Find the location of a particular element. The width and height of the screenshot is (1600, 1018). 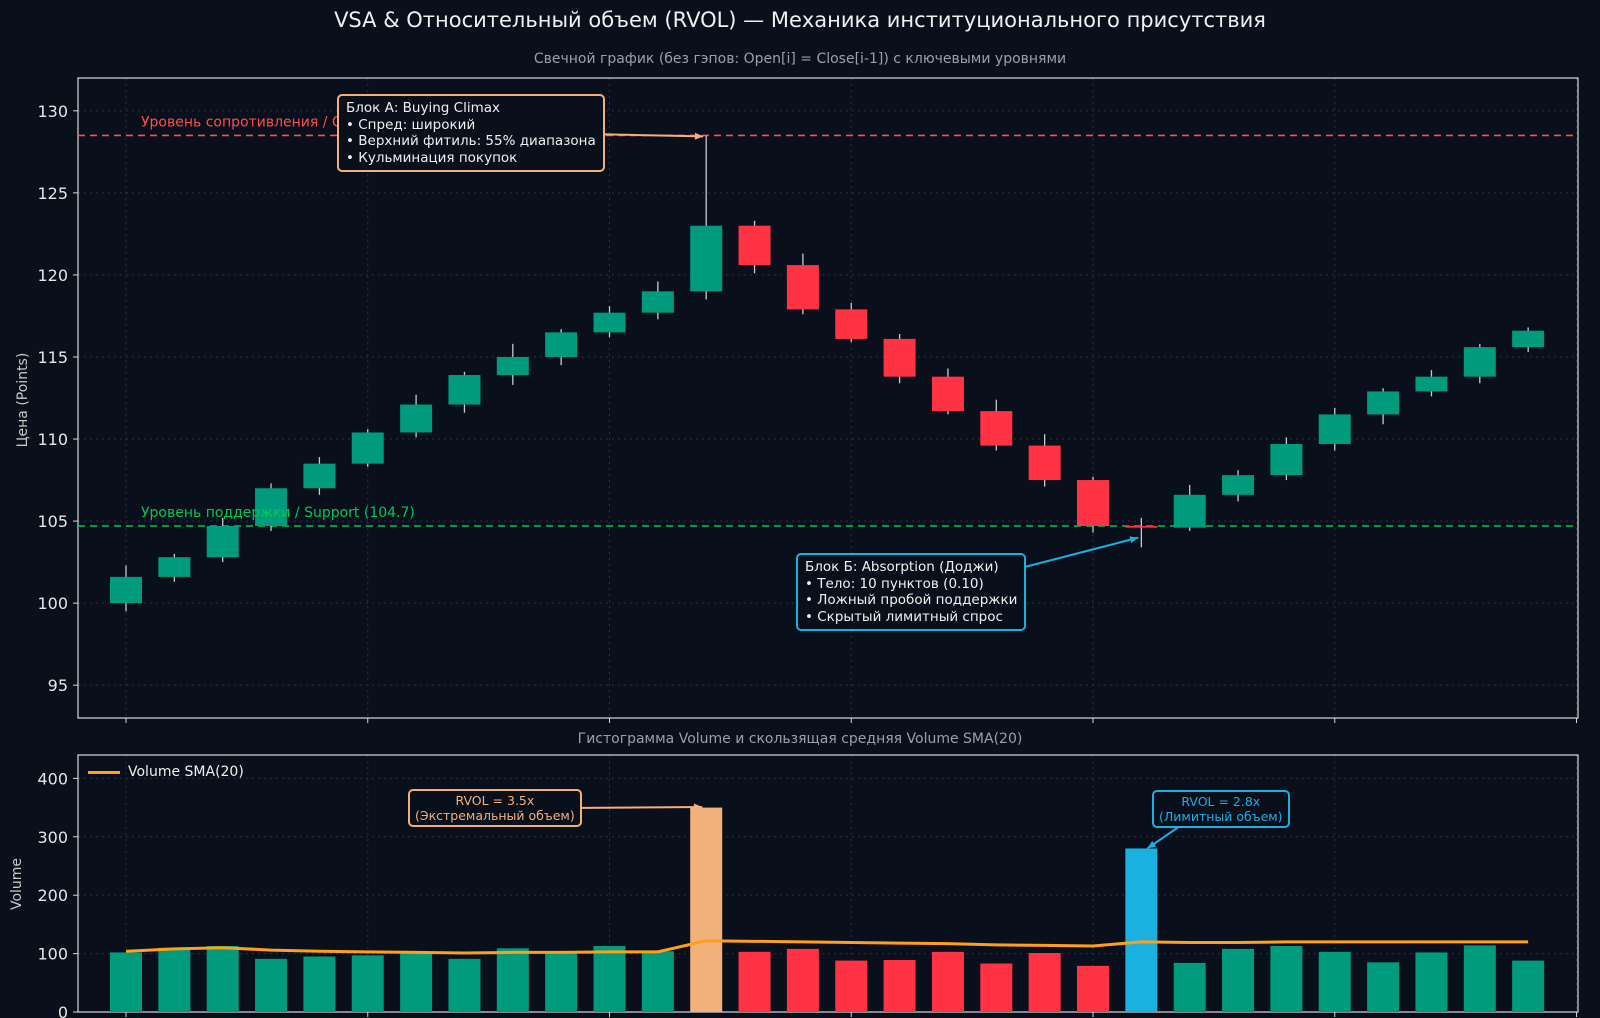

volume-tick-label: 400 is located at coordinates (52, 778).